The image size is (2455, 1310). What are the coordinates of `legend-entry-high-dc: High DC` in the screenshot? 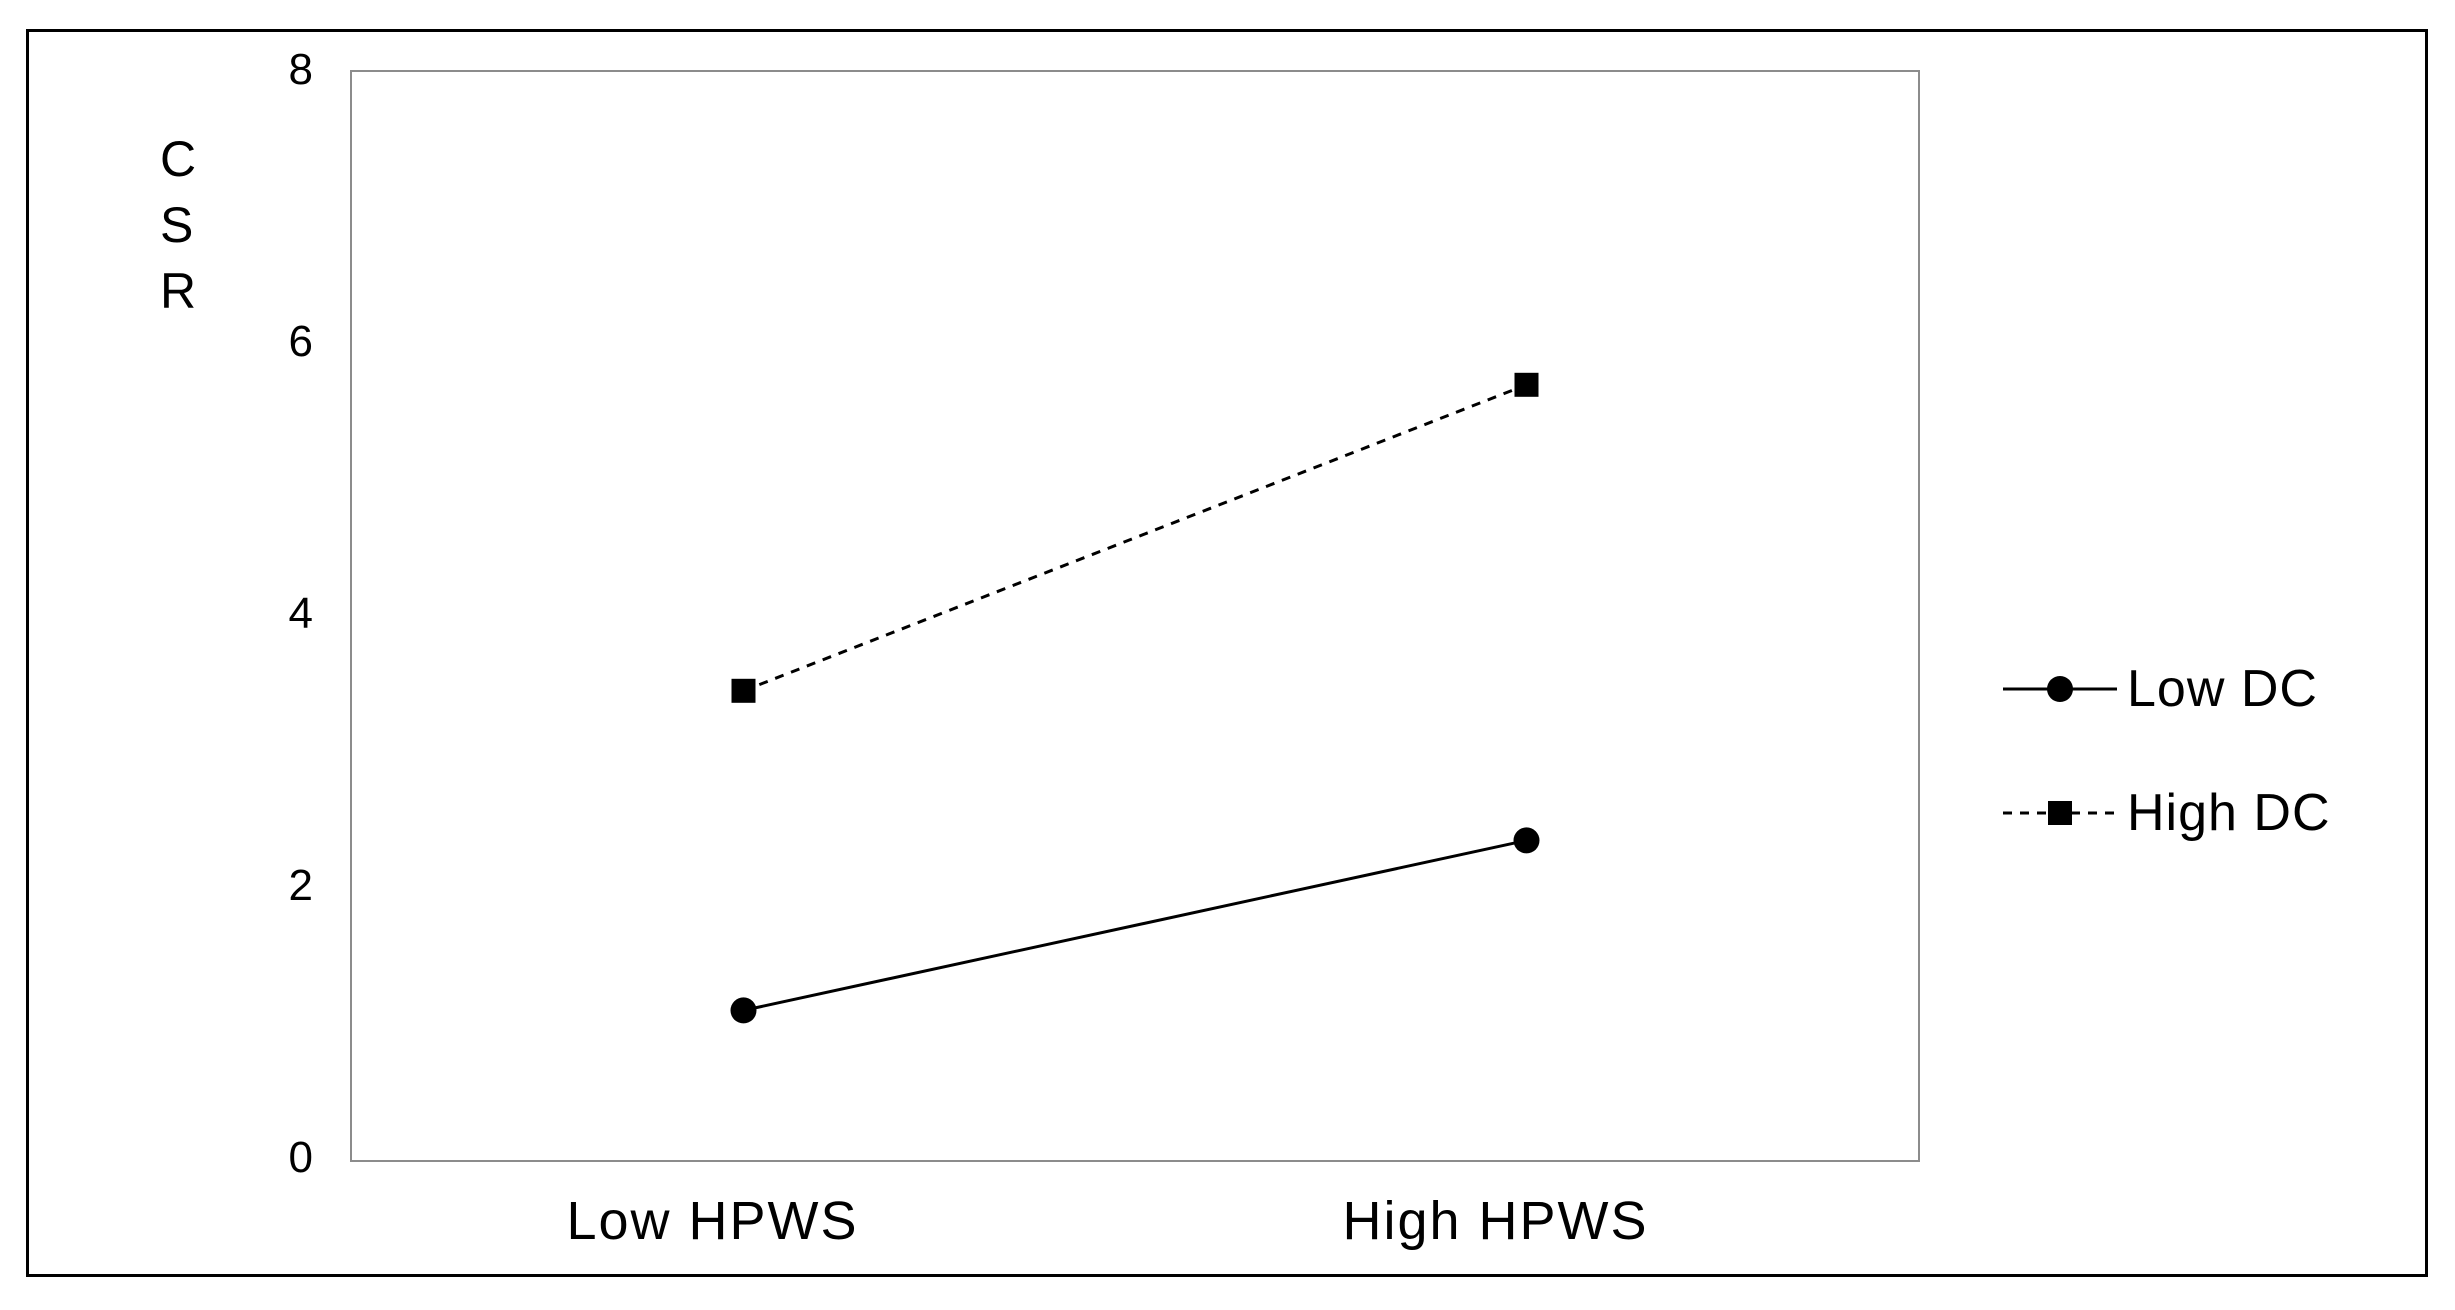 It's located at (2166, 813).